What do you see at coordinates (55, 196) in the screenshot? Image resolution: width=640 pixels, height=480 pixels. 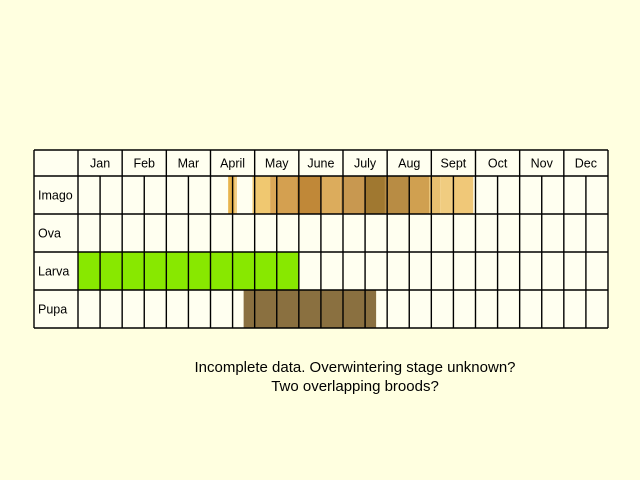 I see `stage-label-imago: Imago` at bounding box center [55, 196].